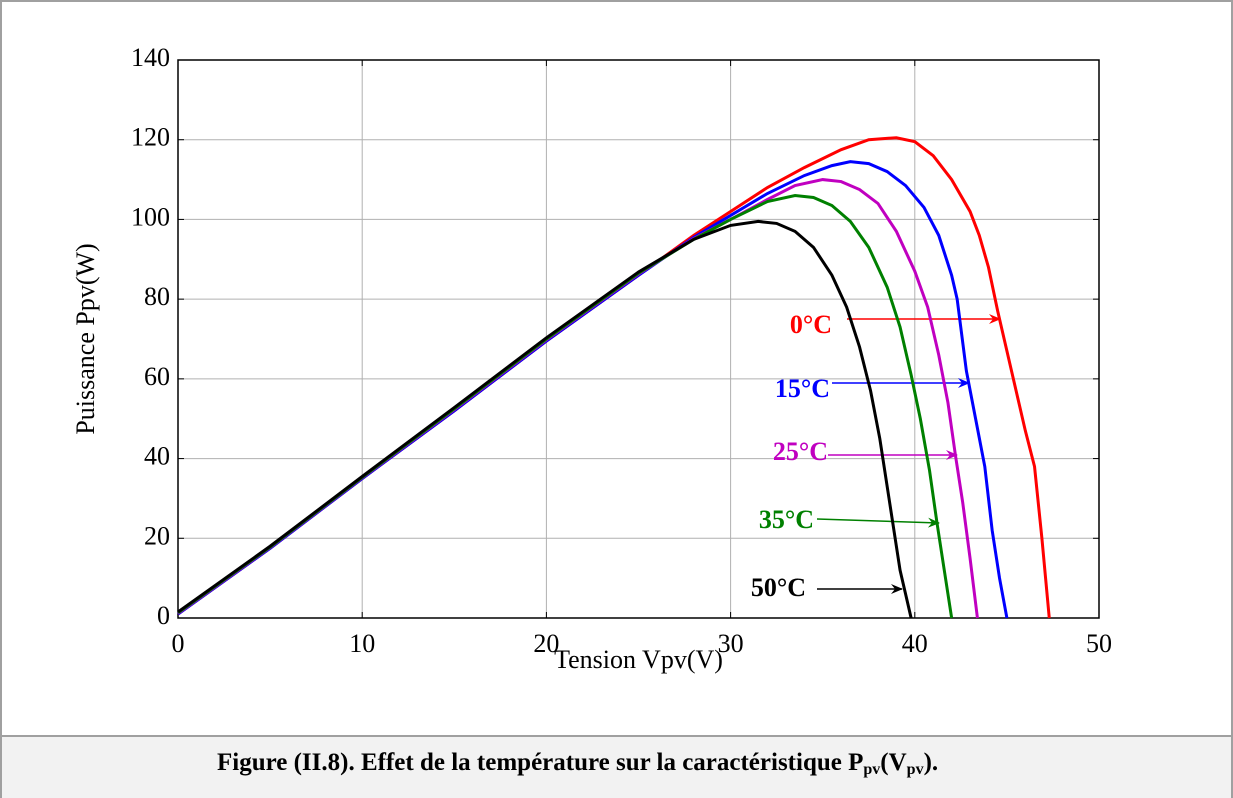 The width and height of the screenshot is (1233, 798). What do you see at coordinates (150, 57) in the screenshot?
I see `y-tick-label: 140` at bounding box center [150, 57].